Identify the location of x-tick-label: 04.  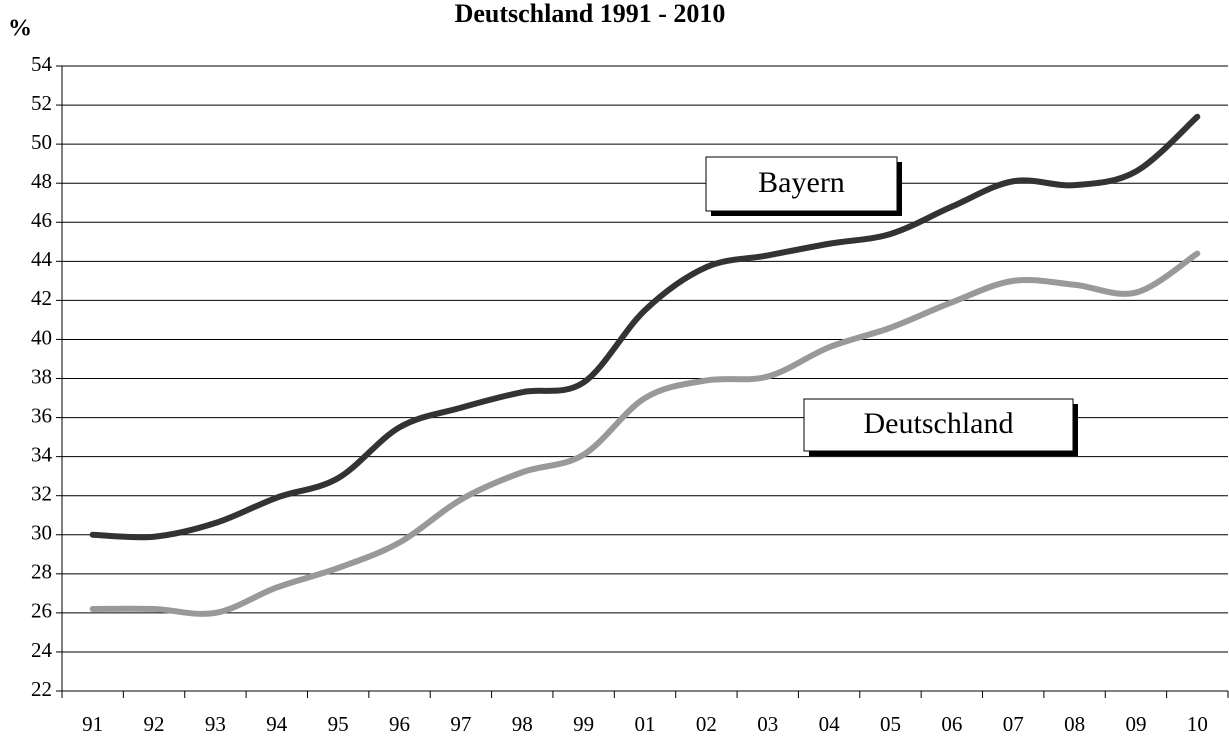
(830, 724).